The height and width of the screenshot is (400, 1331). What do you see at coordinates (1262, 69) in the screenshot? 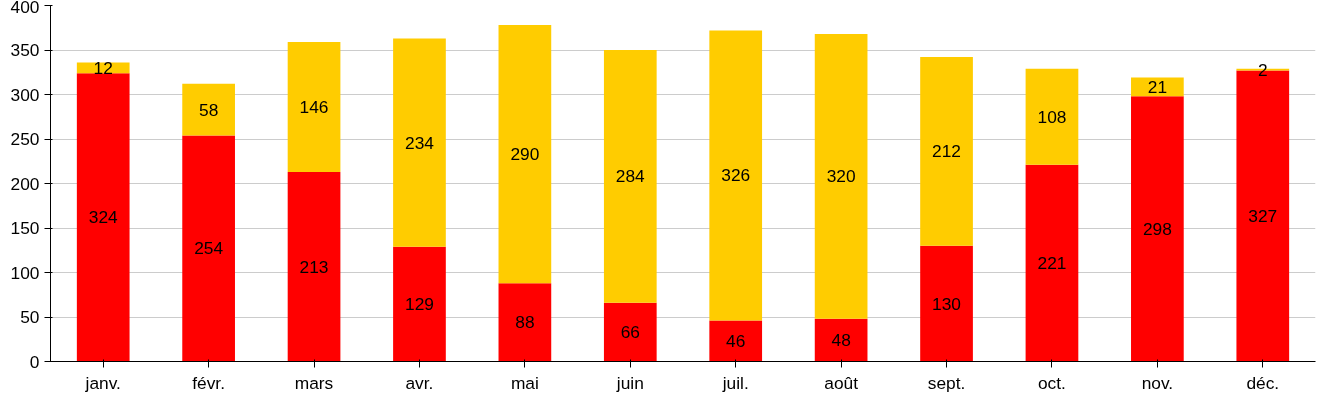
I see `data-label: 2` at bounding box center [1262, 69].